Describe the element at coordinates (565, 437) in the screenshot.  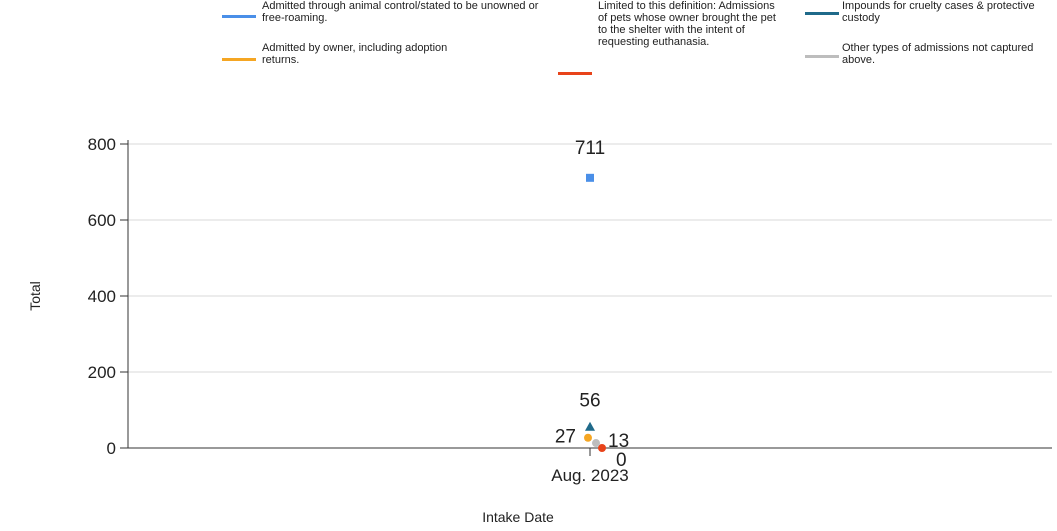
I see `data-label: 27` at that location.